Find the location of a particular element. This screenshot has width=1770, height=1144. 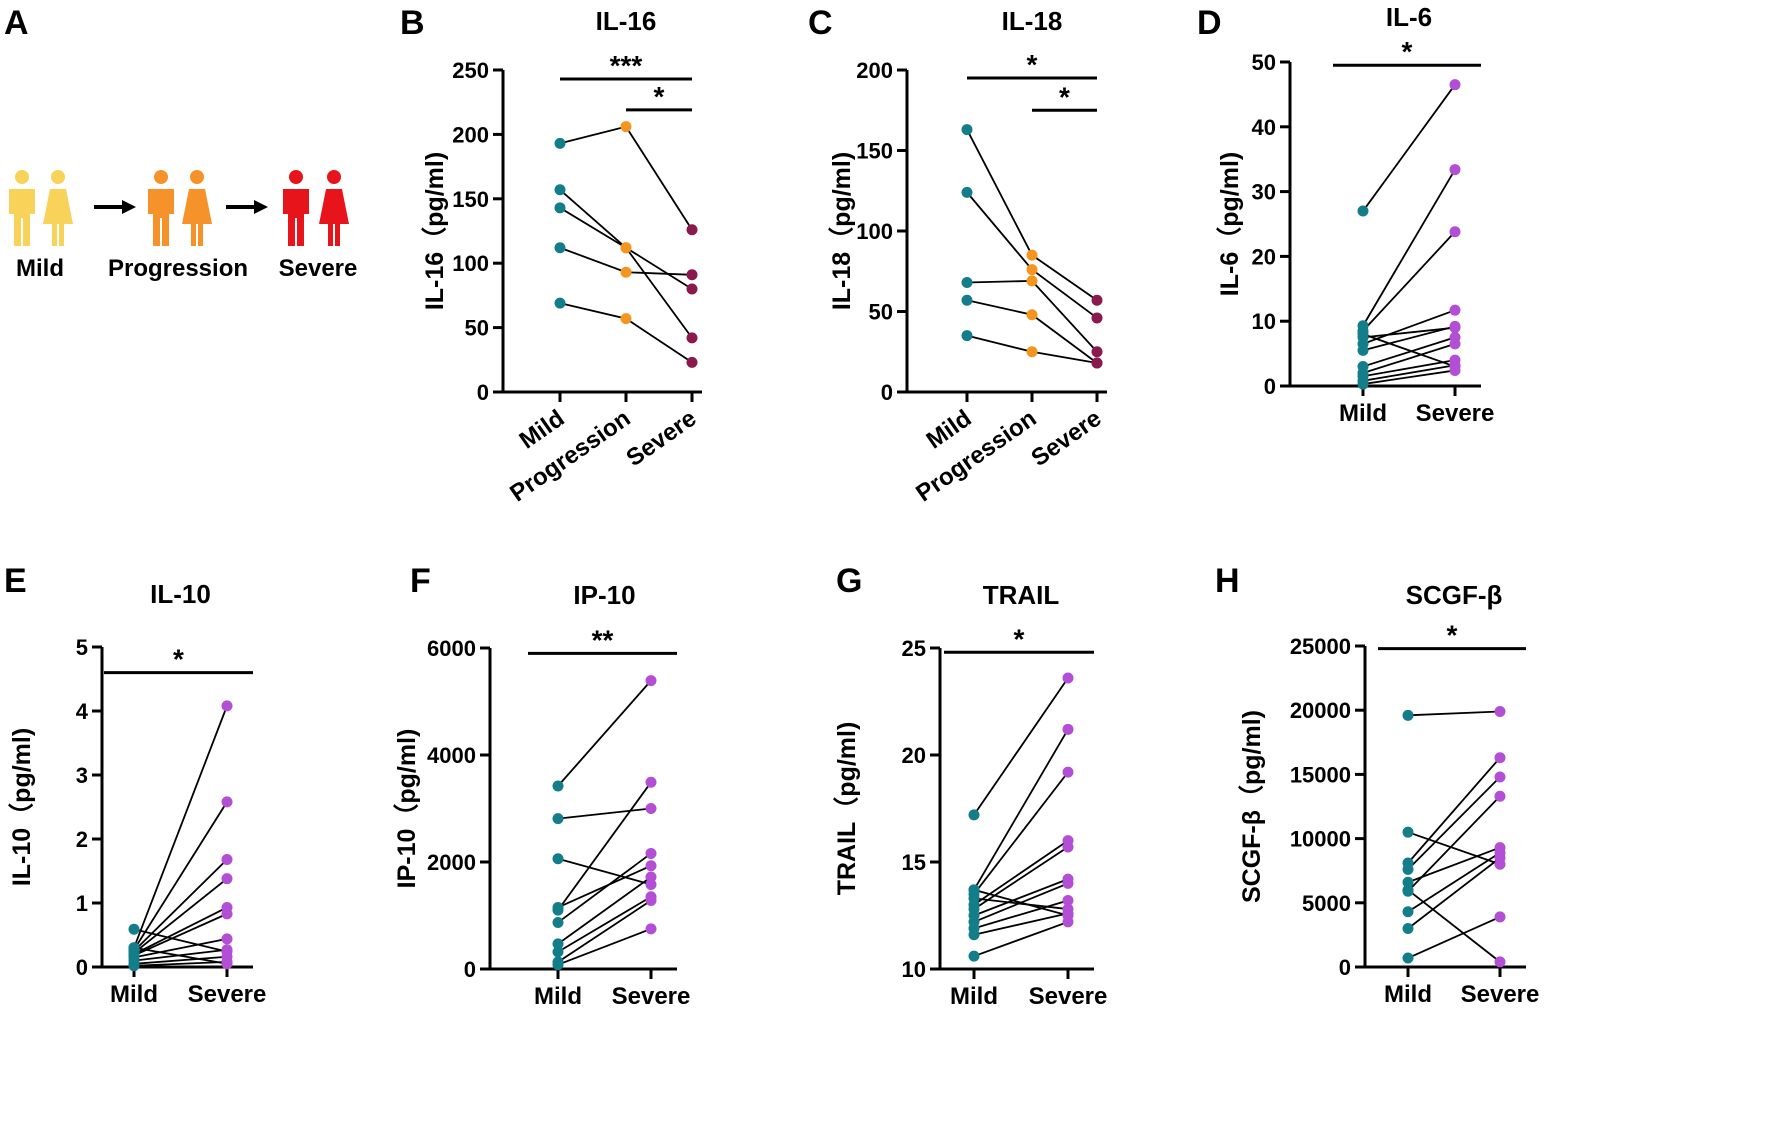

y-tick-label: 100 is located at coordinates (874, 231).